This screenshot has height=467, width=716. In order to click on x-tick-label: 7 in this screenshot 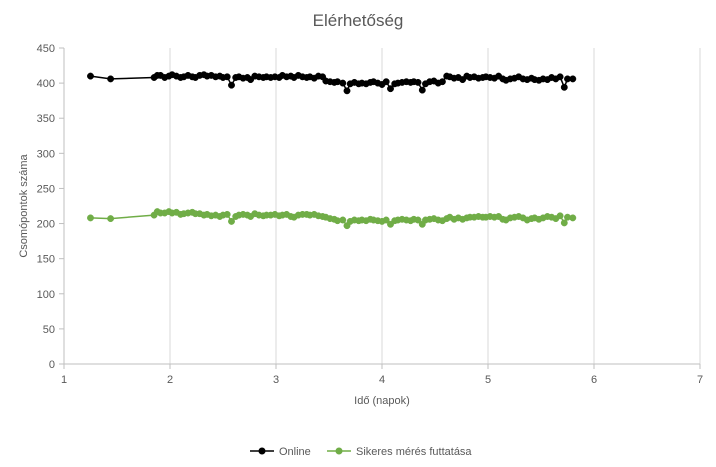, I will do `click(700, 380)`.